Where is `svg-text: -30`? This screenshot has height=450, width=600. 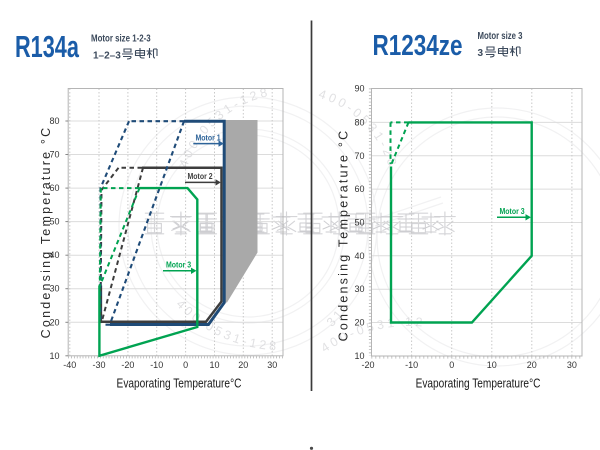
svg-text: -30 is located at coordinates (98, 365).